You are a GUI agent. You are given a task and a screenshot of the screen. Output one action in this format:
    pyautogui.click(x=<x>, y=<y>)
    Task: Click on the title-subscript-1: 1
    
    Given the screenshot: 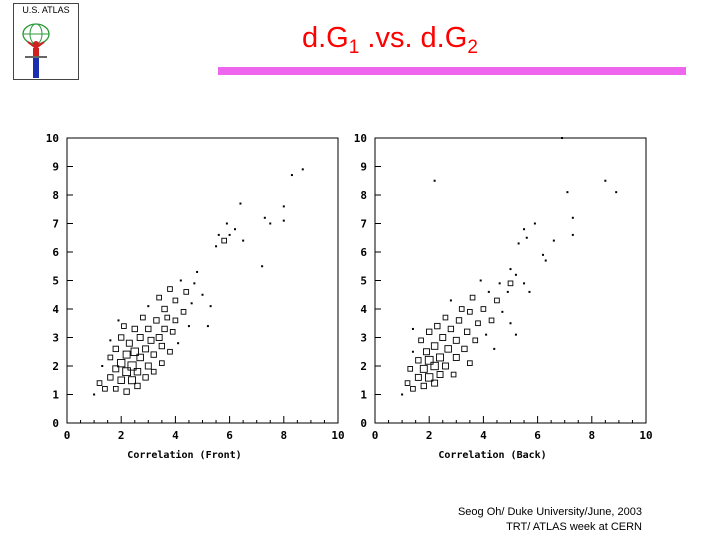 What is the action you would take?
    pyautogui.click(x=354, y=47)
    